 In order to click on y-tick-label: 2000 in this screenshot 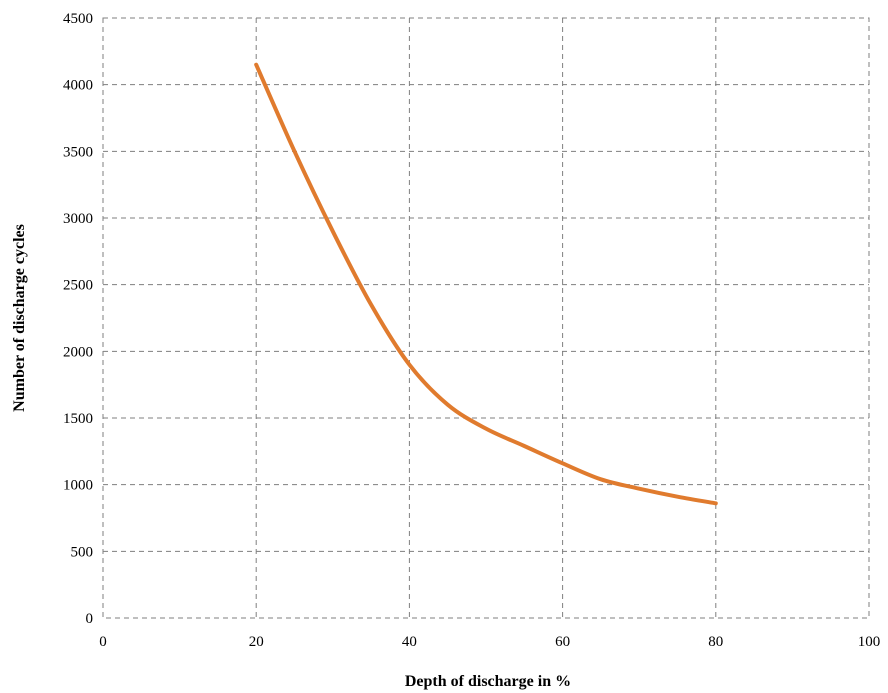, I will do `click(78, 352)`.